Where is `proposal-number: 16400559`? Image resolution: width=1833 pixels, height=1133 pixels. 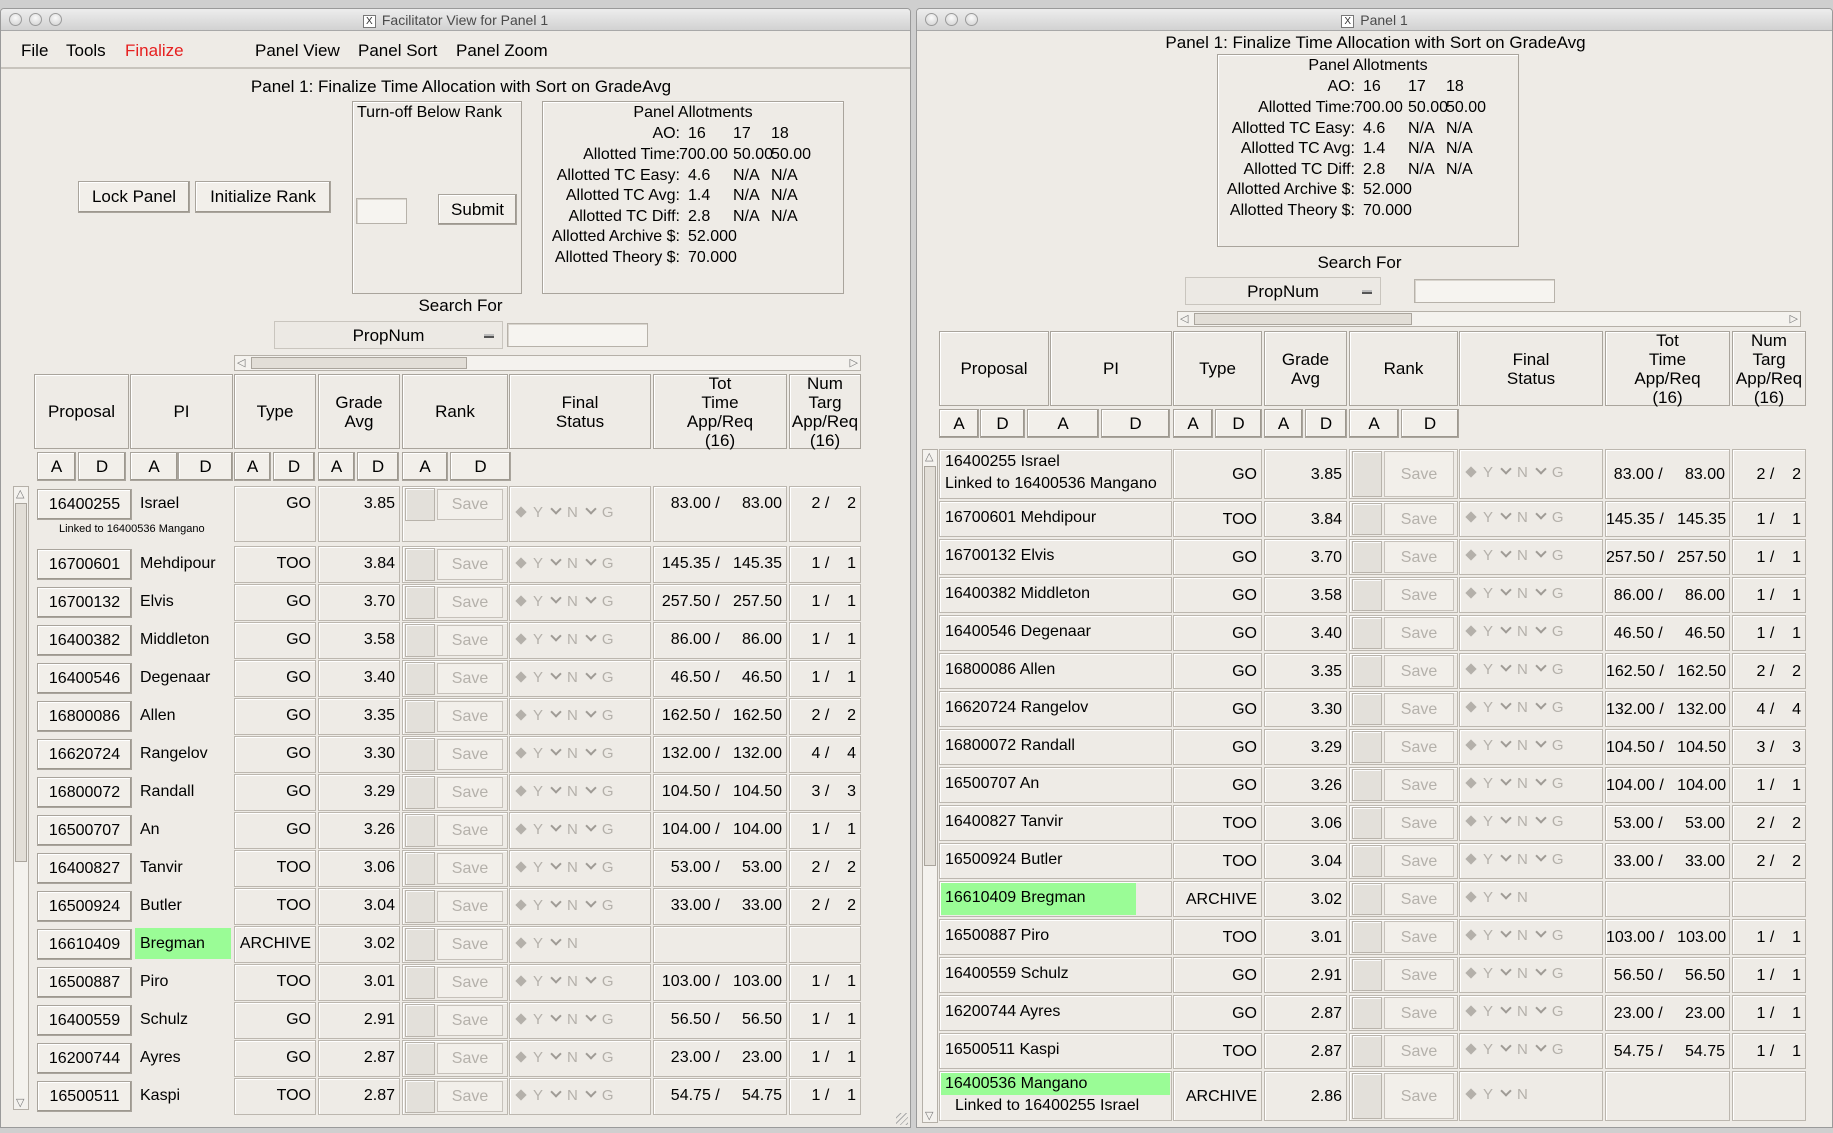
proposal-number: 16400559 is located at coordinates (981, 973).